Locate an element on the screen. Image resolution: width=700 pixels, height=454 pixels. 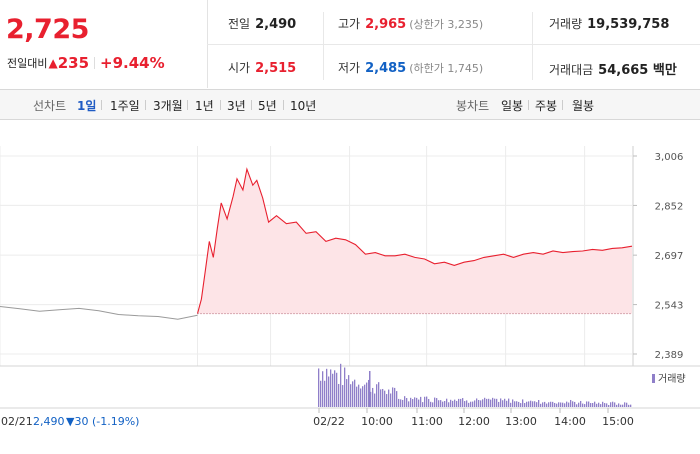
y-tick-label: 2,697 is located at coordinates (669, 256).